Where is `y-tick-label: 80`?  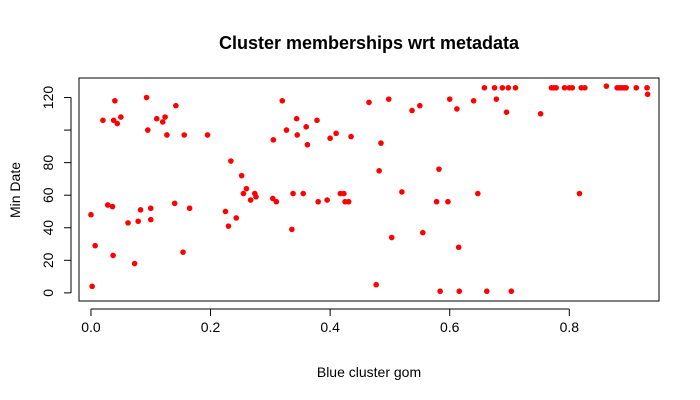
y-tick-label: 80 is located at coordinates (48, 163).